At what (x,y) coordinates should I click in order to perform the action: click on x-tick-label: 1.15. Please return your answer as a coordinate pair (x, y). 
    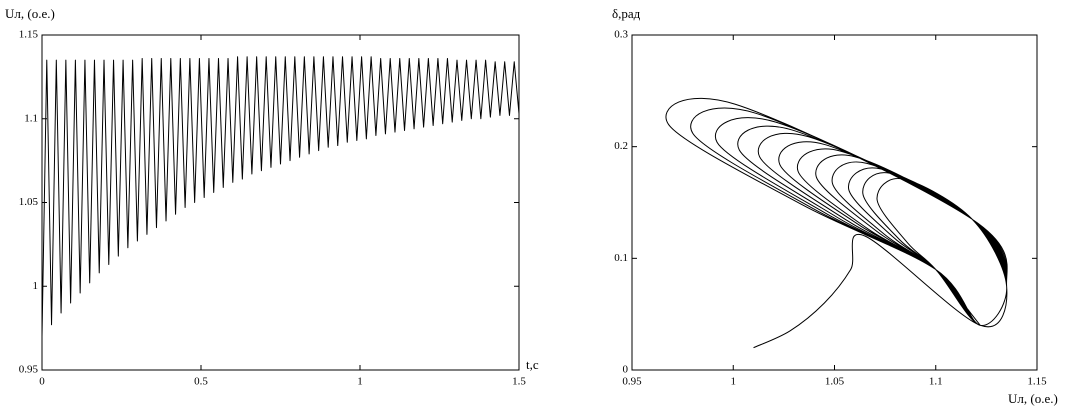
    Looking at the image, I should click on (1037, 382).